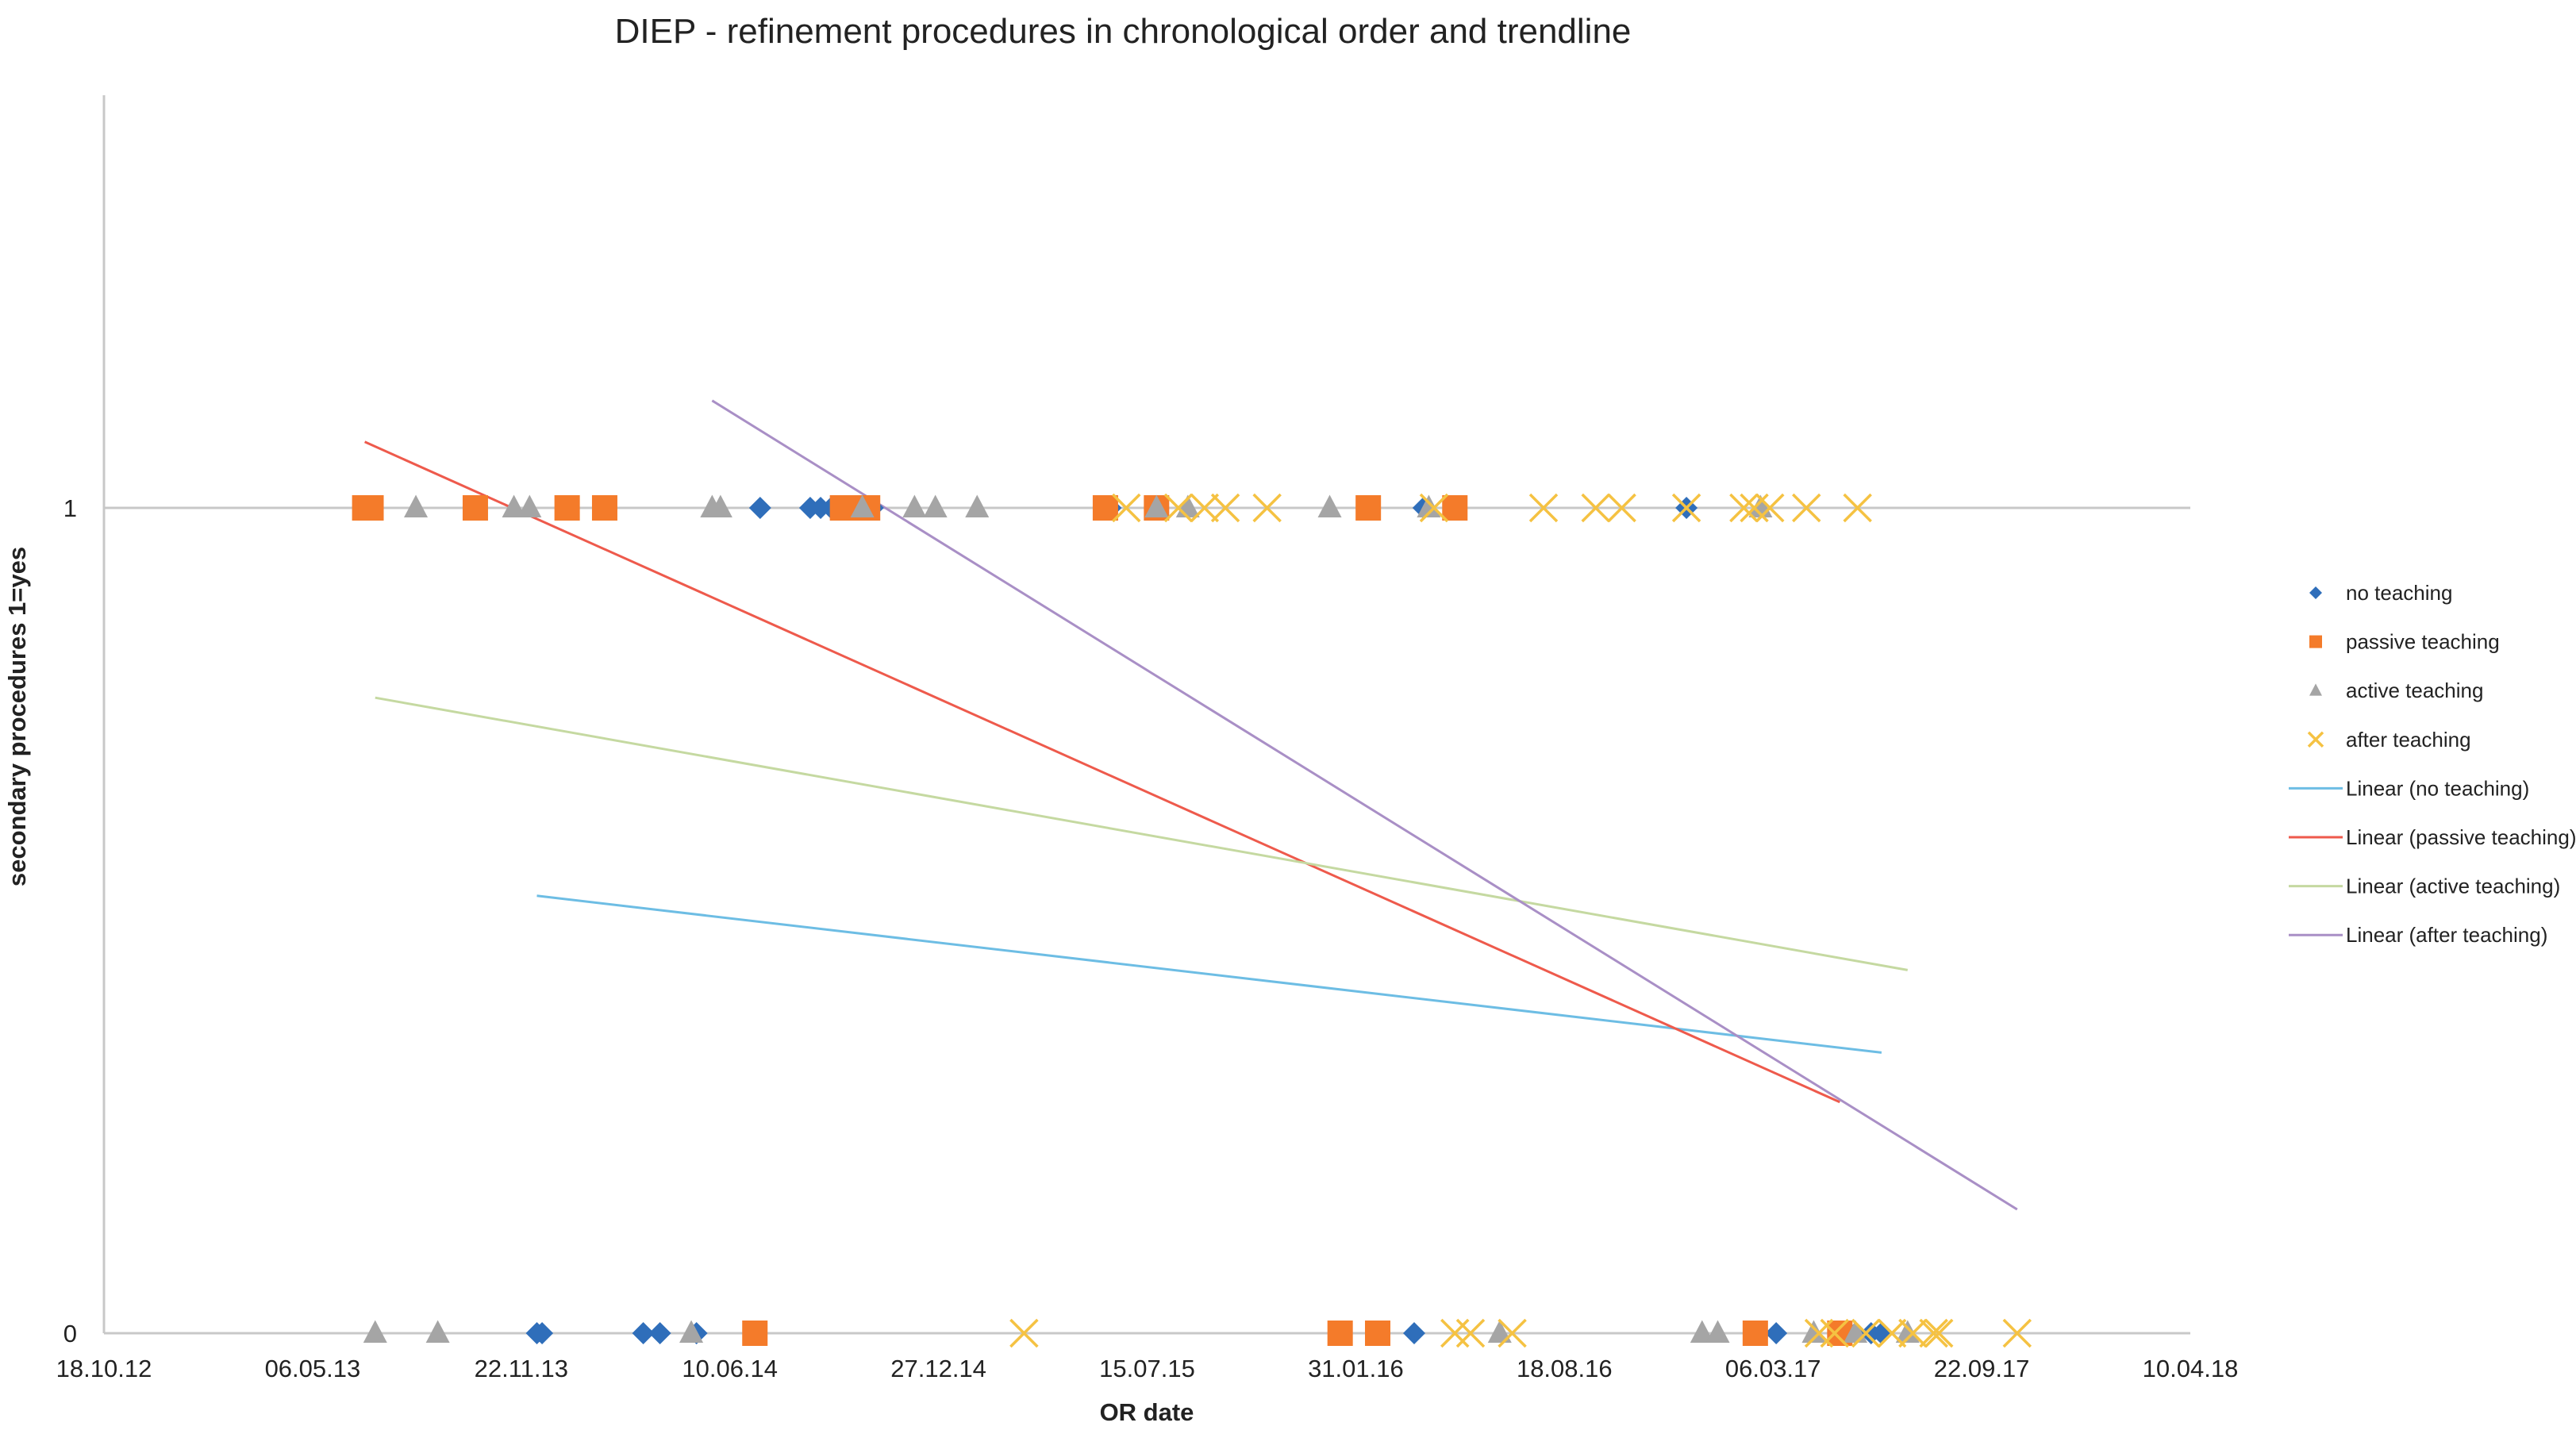 The image size is (2576, 1434). I want to click on x-tick-label: 18.08.16, so click(1565, 1368).